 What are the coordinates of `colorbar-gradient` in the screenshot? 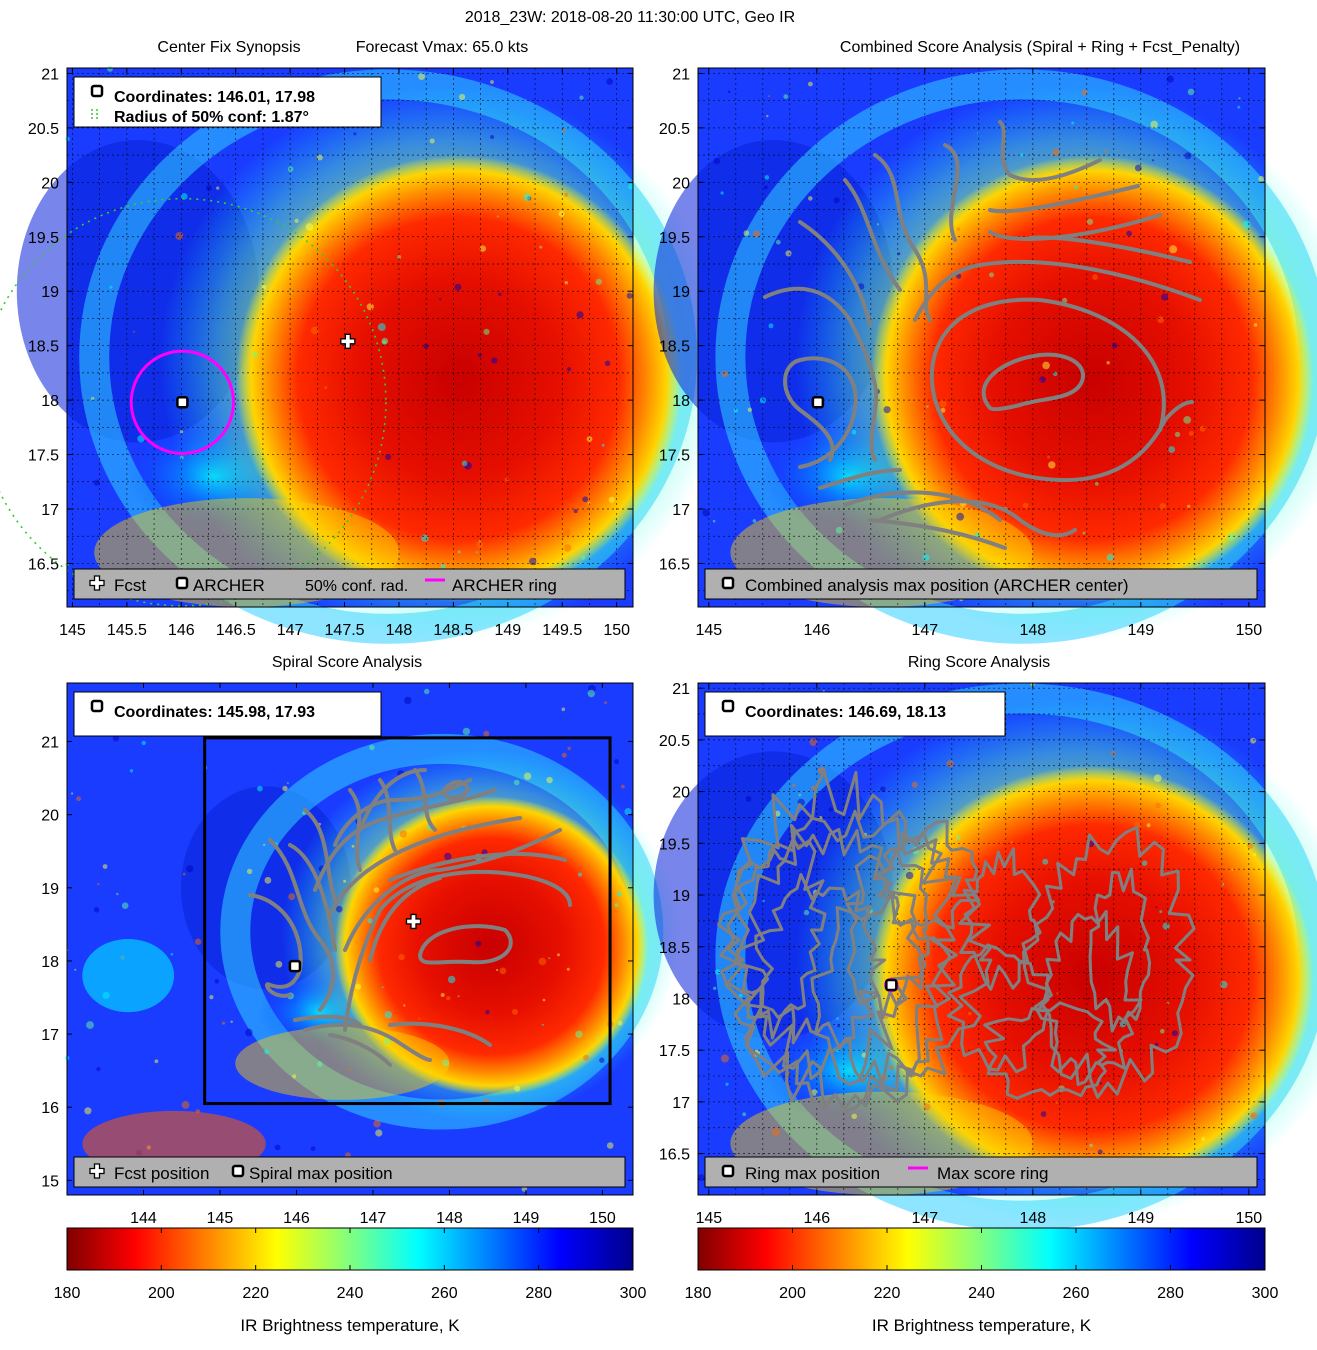 It's located at (981, 1249).